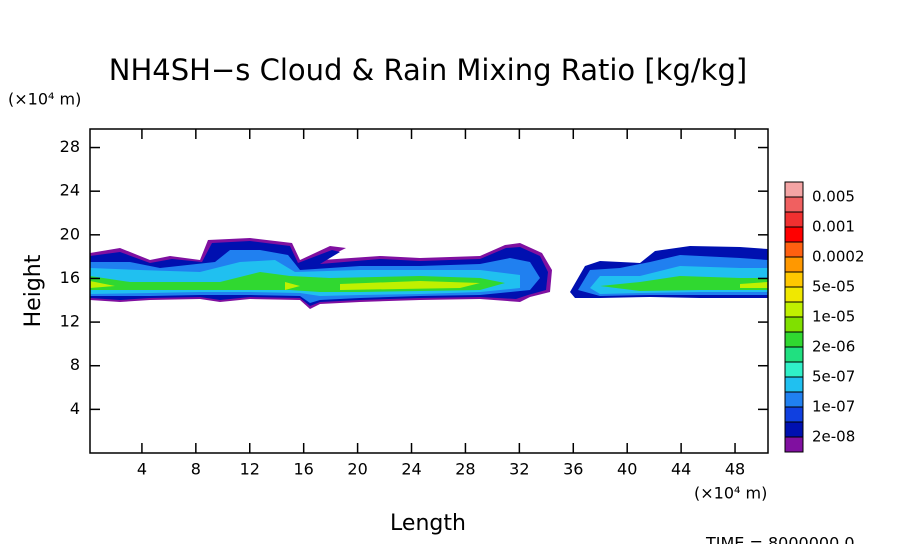 The height and width of the screenshot is (548, 904). I want to click on colorbar-label: 5e-05, so click(833, 287).